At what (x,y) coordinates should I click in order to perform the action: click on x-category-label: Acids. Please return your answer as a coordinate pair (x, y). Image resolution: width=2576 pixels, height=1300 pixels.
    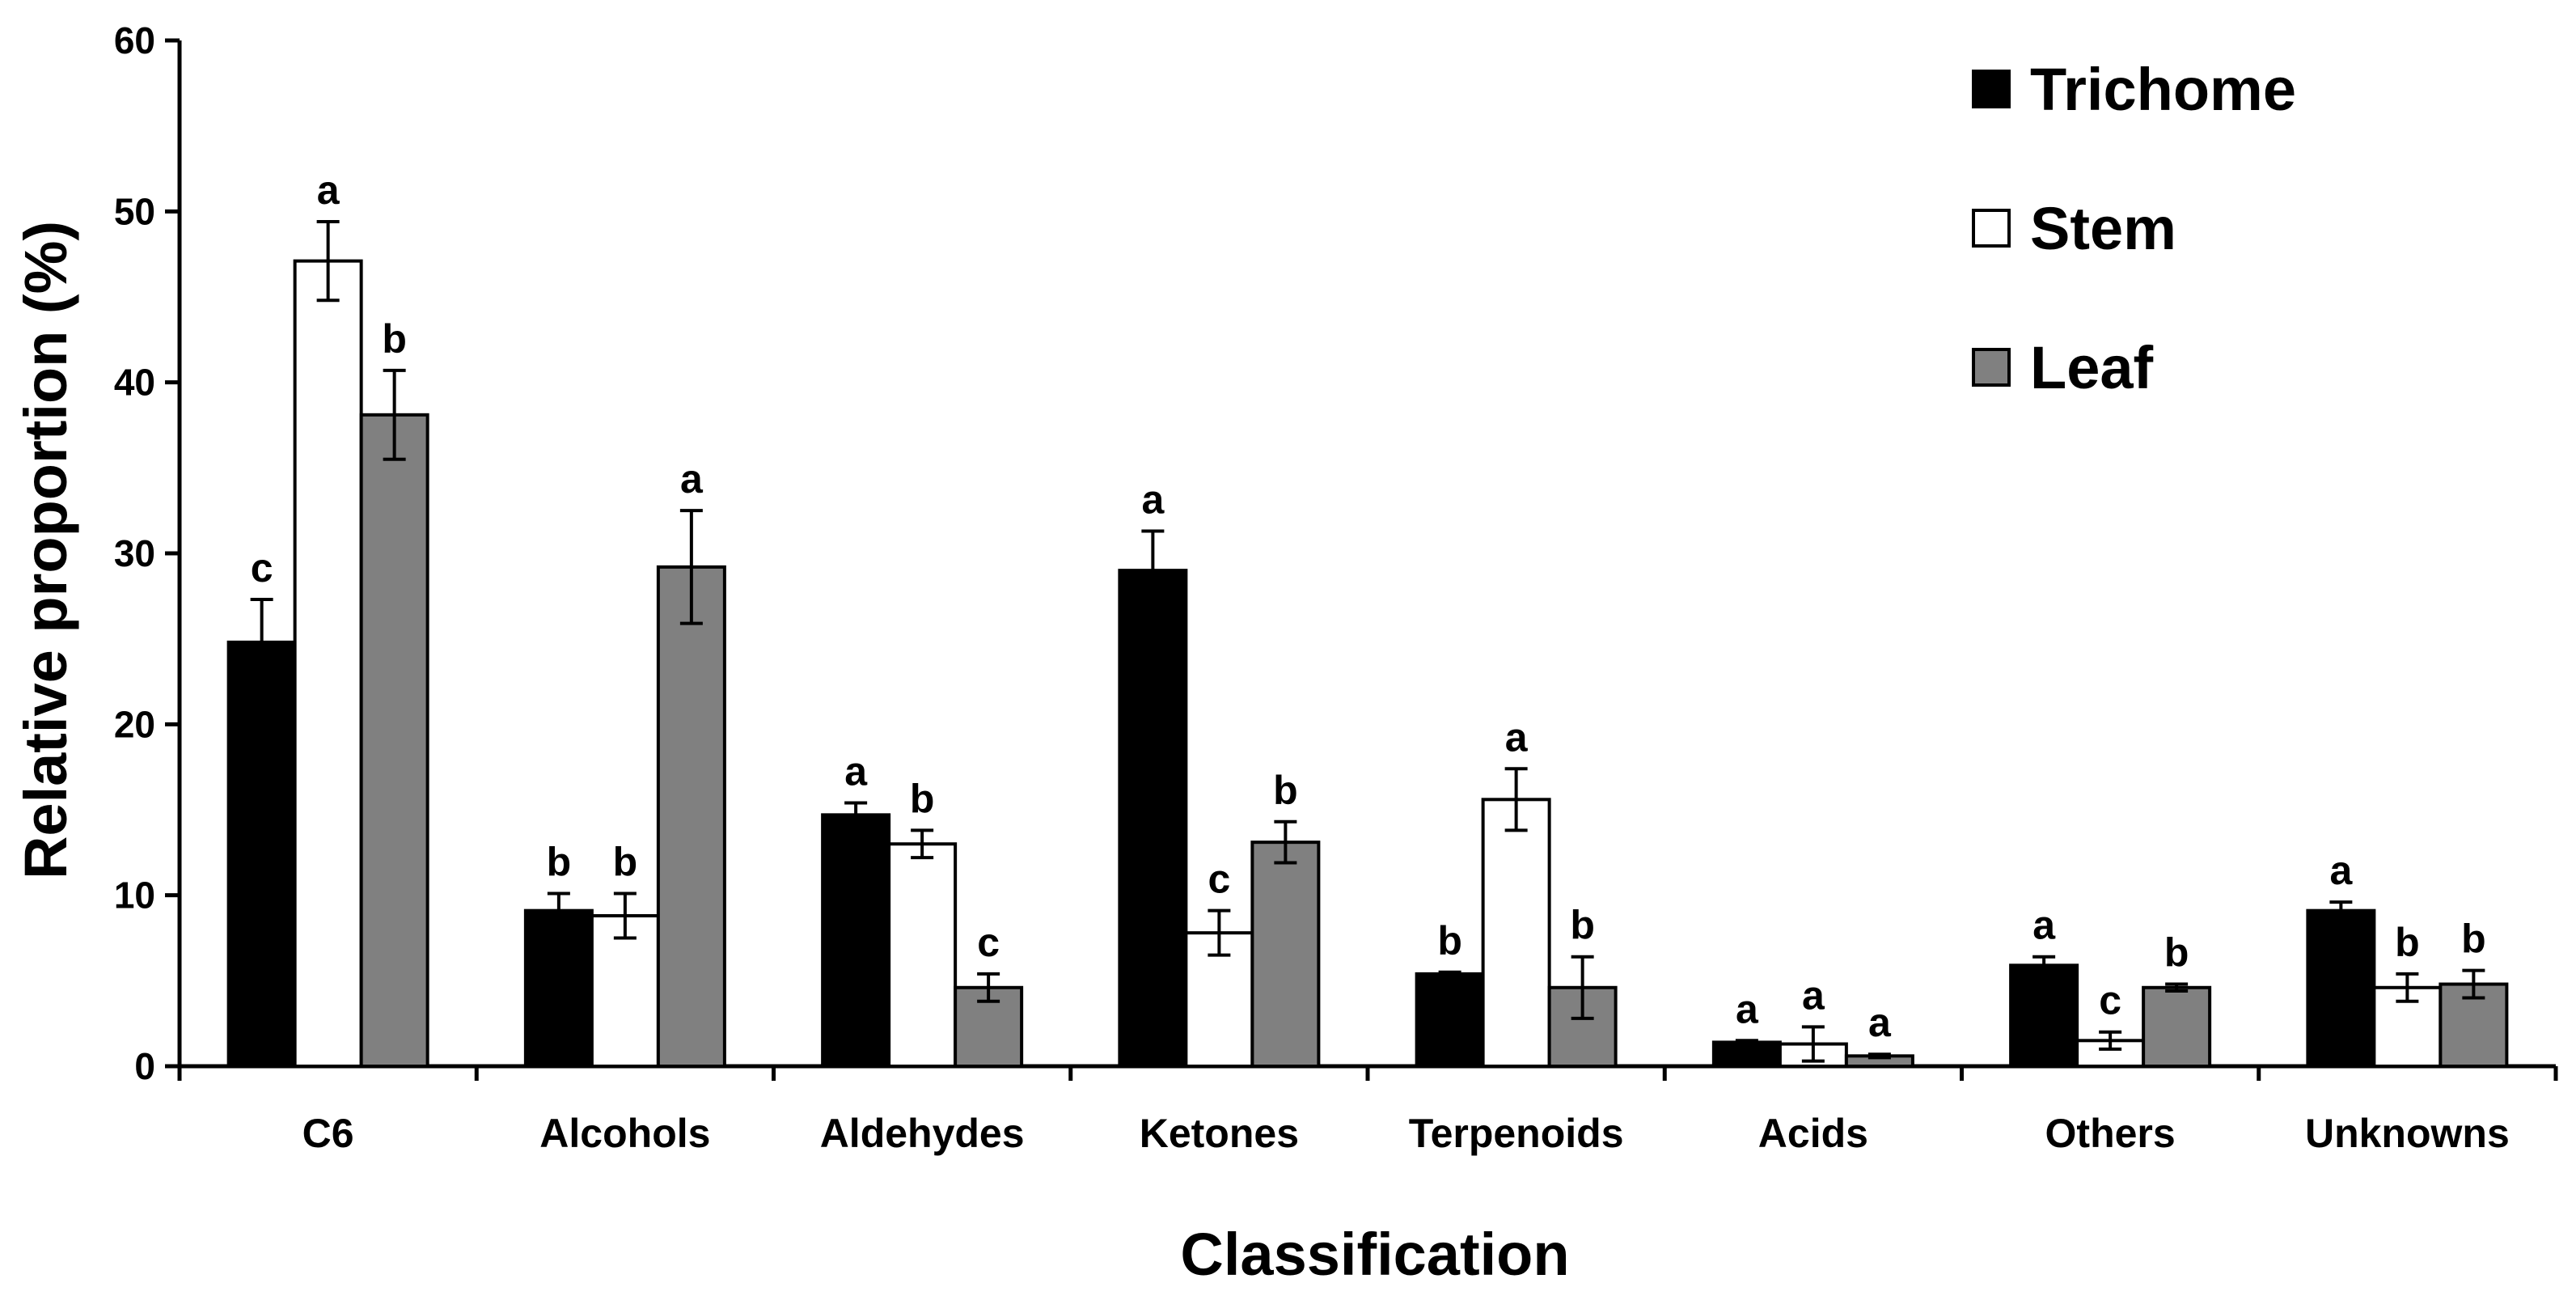
    Looking at the image, I should click on (1813, 1133).